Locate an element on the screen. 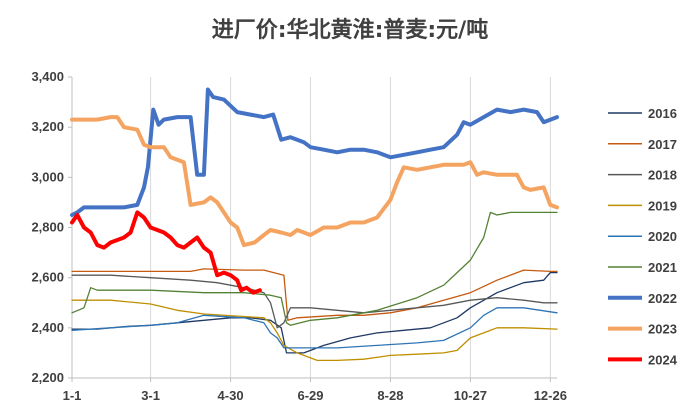  x-tick-label: 10-27 is located at coordinates (470, 395).